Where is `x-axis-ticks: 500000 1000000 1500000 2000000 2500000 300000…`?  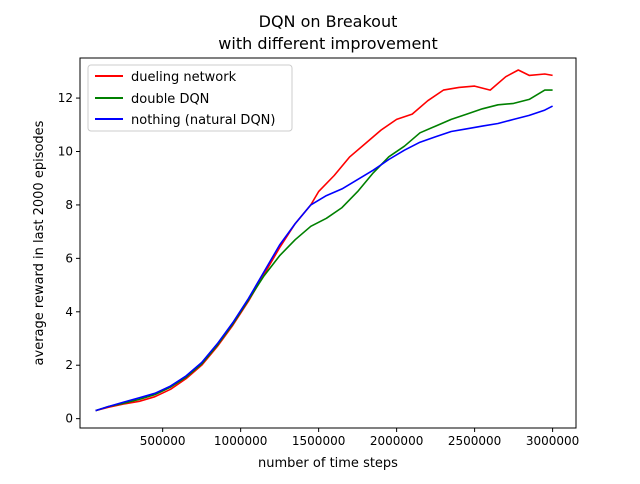
x-axis-ticks: 500000 1000000 1500000 2000000 2500000 300000… is located at coordinates (359, 438).